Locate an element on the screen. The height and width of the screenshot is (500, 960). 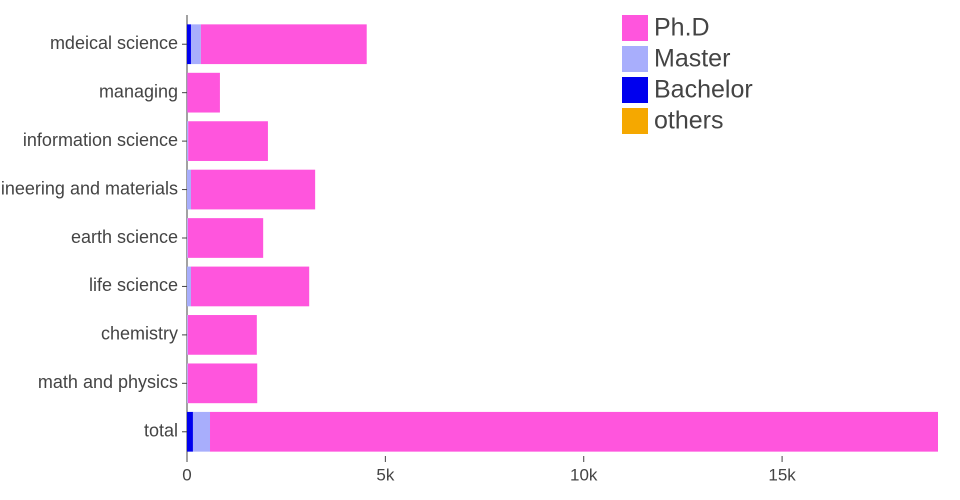
x-tick-label: 15k is located at coordinates (782, 474).